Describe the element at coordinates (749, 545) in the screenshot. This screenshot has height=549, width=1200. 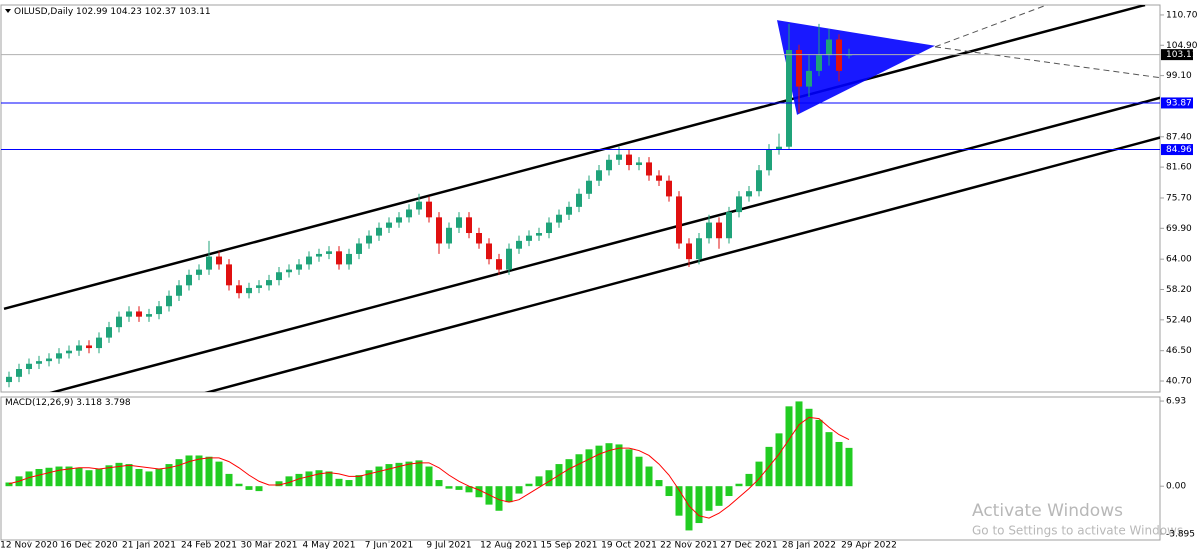
I see `x-tick-label: 27 Dec 2021` at that location.